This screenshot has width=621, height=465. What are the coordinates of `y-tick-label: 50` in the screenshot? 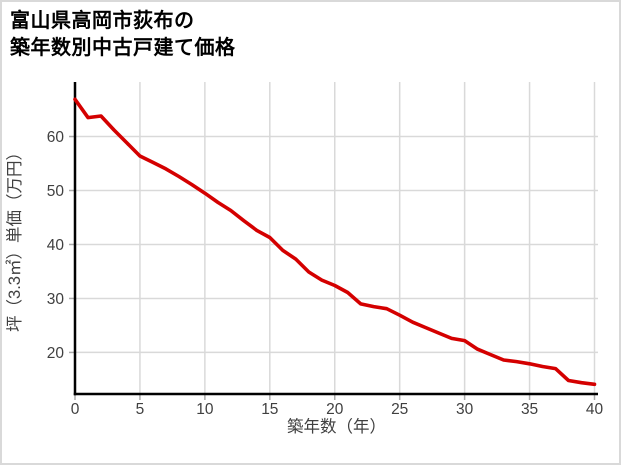 It's located at (56, 191).